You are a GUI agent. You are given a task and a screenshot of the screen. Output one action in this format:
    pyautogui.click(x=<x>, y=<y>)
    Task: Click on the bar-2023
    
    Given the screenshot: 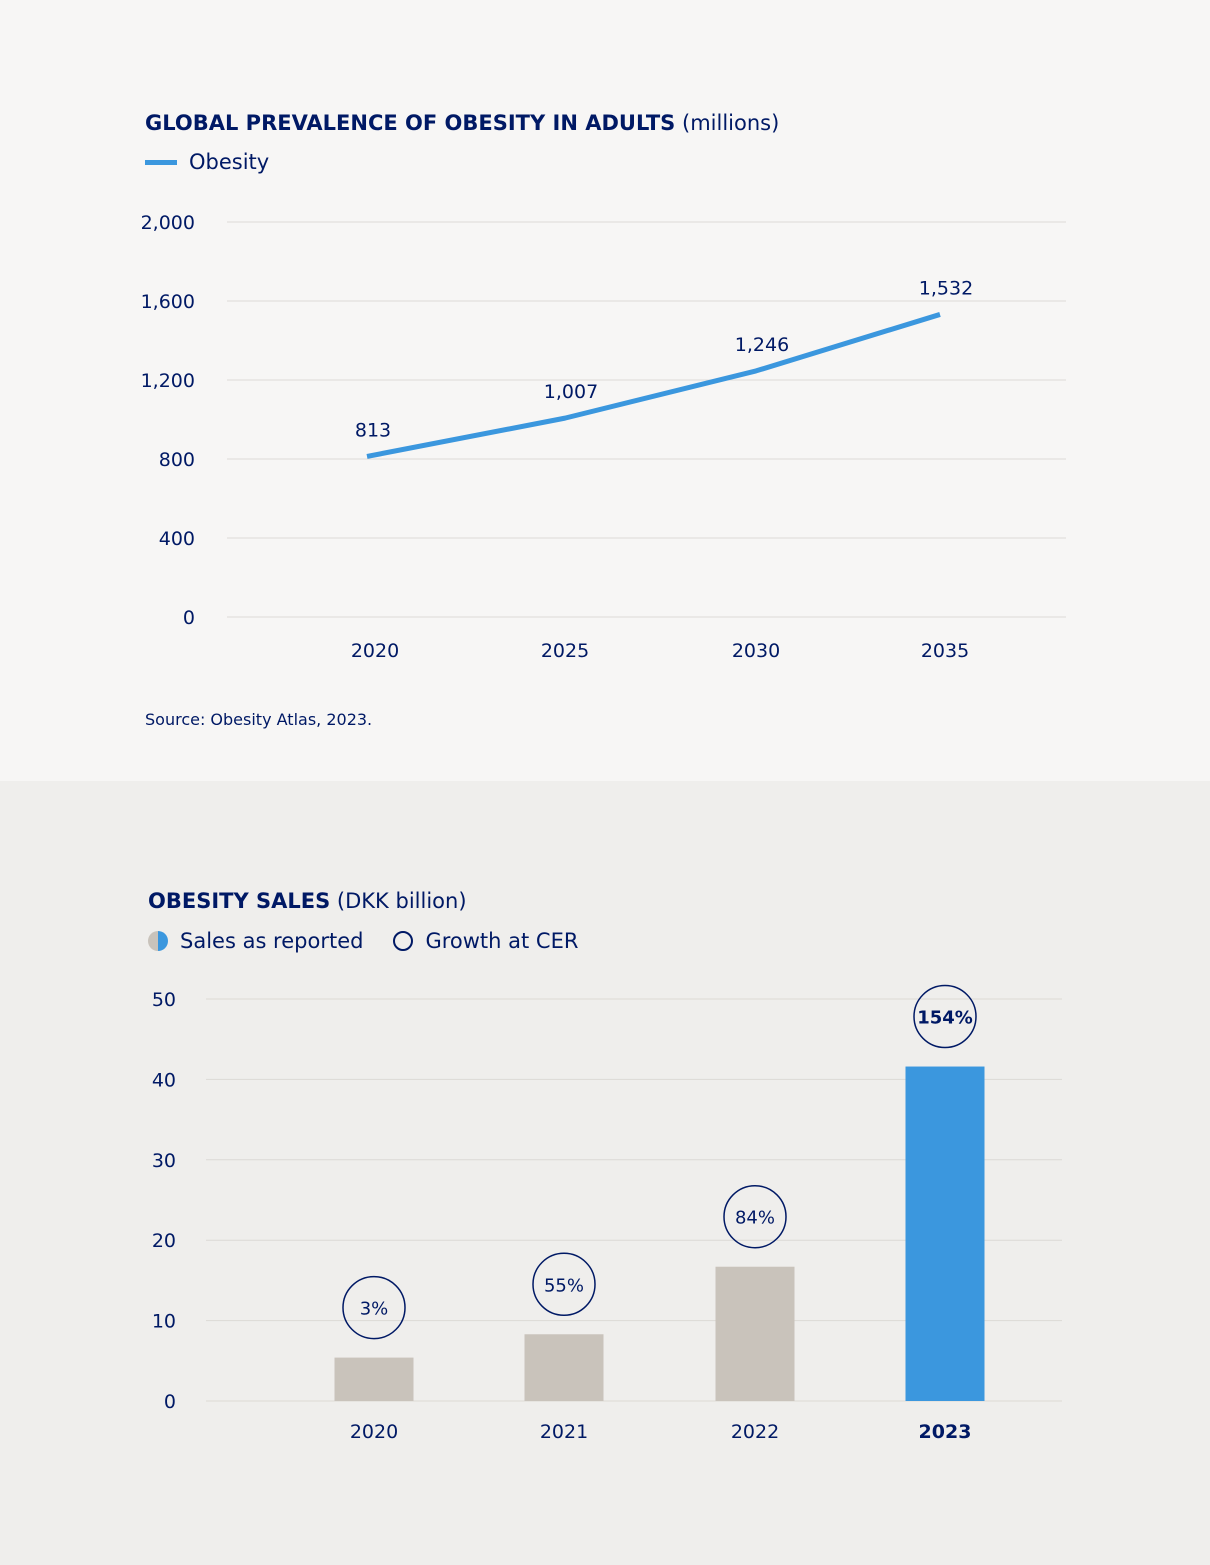 What is the action you would take?
    pyautogui.click(x=945, y=1233)
    